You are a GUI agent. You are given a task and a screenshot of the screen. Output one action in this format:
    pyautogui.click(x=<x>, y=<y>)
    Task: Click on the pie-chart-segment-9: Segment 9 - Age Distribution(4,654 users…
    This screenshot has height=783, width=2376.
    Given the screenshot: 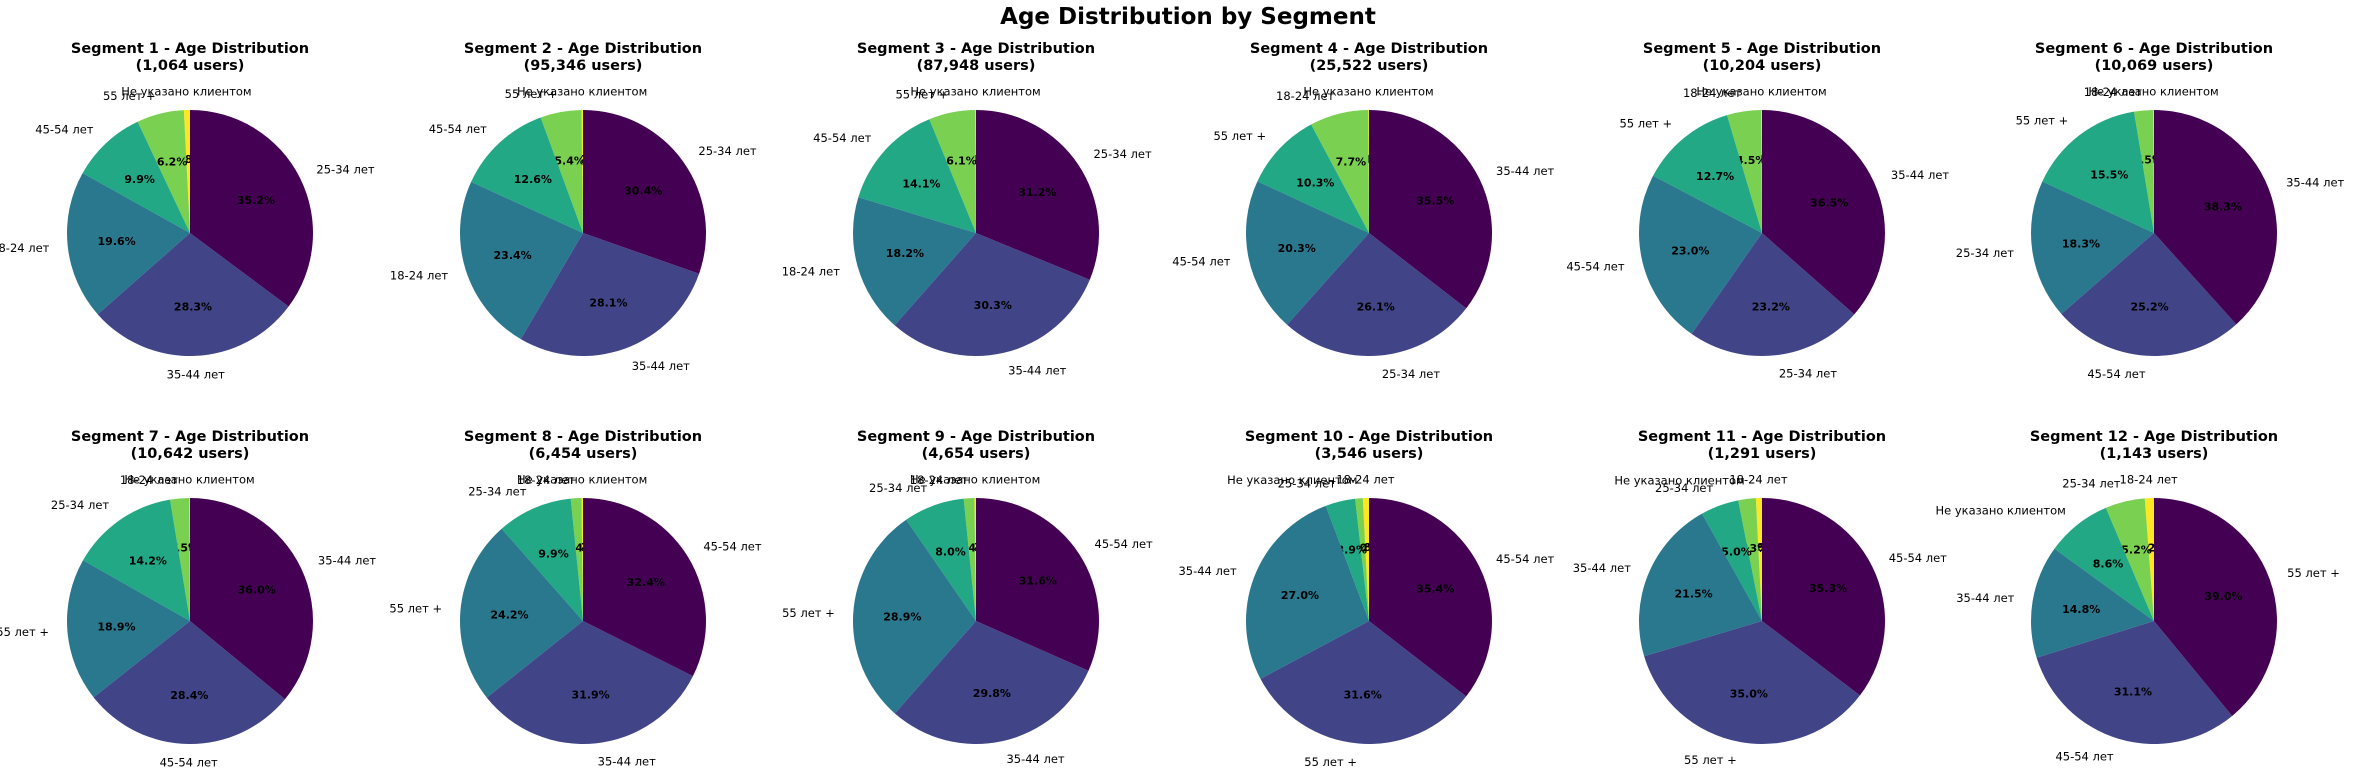 What is the action you would take?
    pyautogui.click(x=967, y=597)
    